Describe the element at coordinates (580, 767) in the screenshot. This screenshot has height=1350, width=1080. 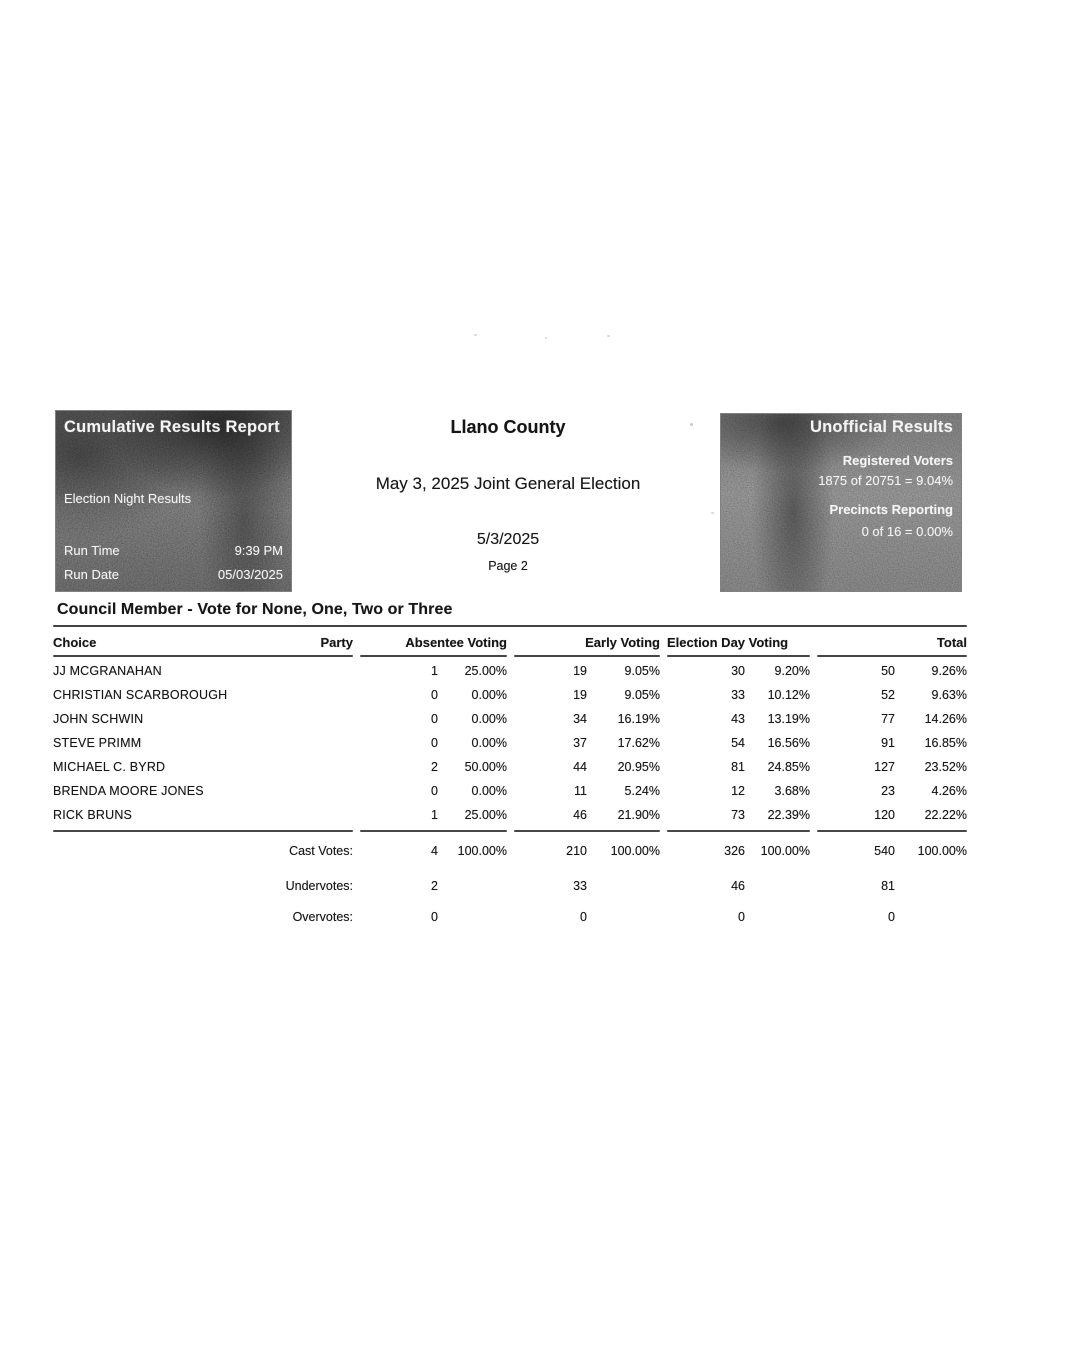
I see `early-votes-cell: 44` at that location.